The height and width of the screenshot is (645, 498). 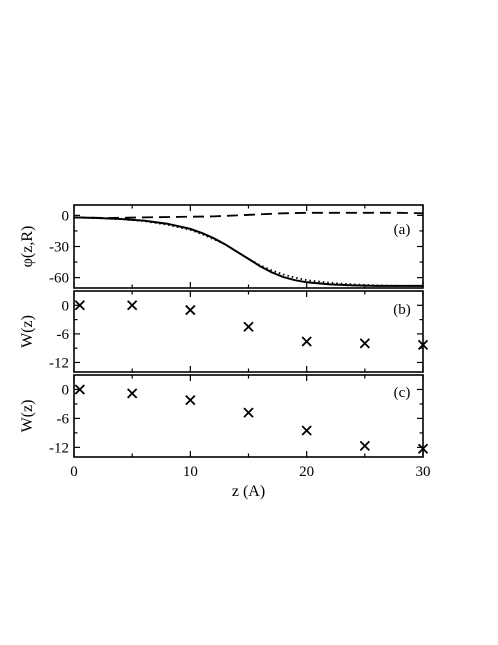 I want to click on y-tick-label: -60, so click(x=59, y=279).